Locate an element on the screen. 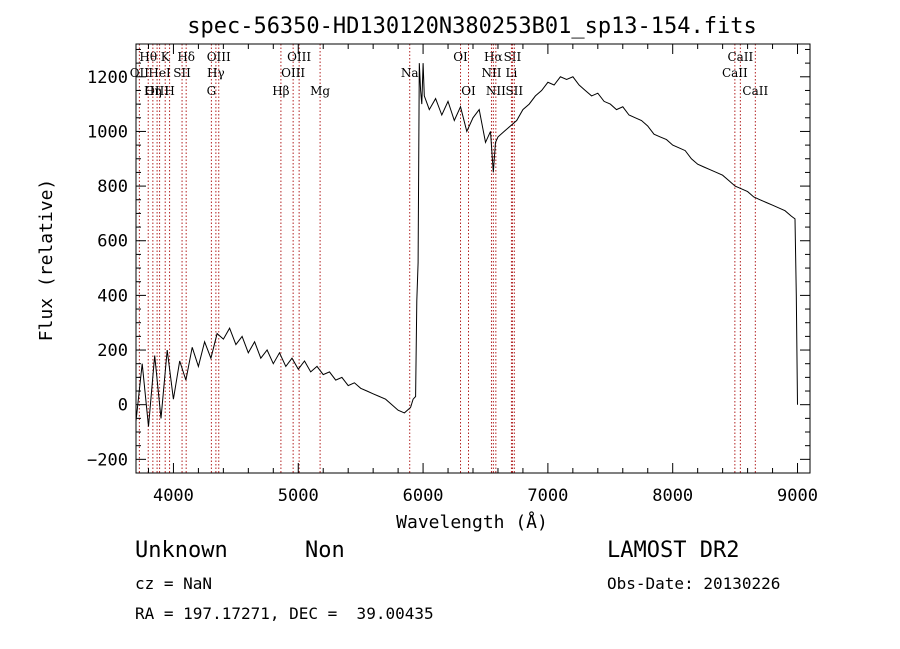 This screenshot has height=649, width=900. spectral-line-label: Hβ is located at coordinates (280, 91).